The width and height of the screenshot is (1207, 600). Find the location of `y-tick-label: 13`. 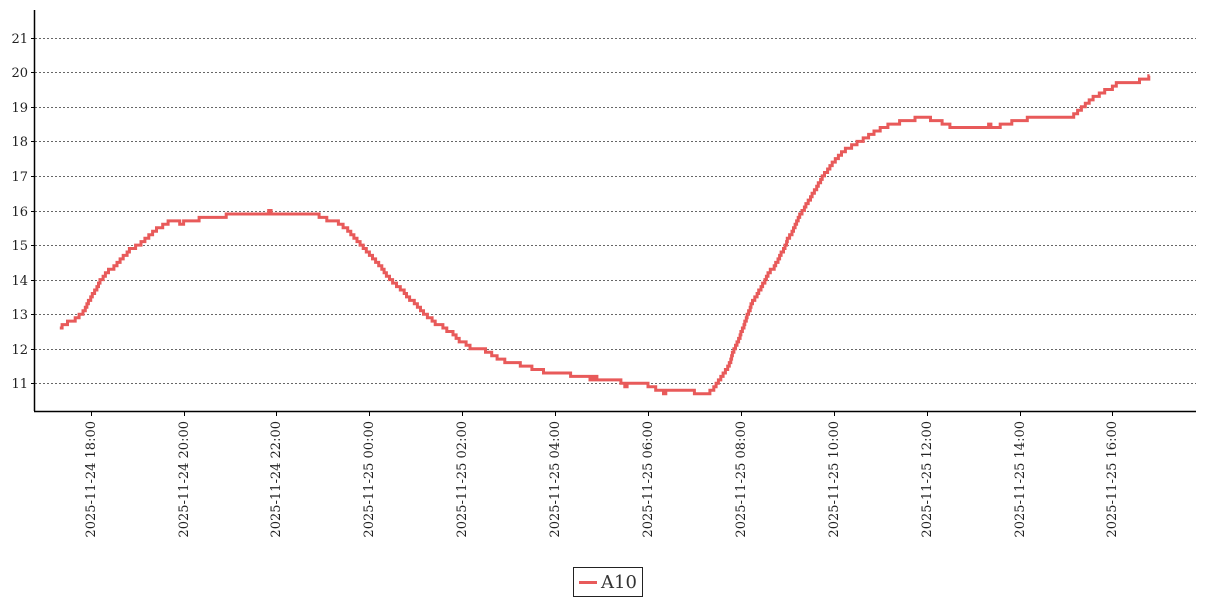

y-tick-label: 13 is located at coordinates (19, 315).